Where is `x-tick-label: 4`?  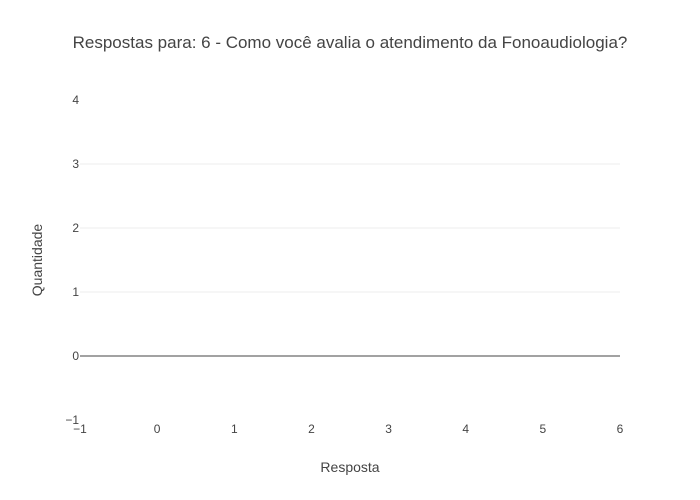 x-tick-label: 4 is located at coordinates (465, 429).